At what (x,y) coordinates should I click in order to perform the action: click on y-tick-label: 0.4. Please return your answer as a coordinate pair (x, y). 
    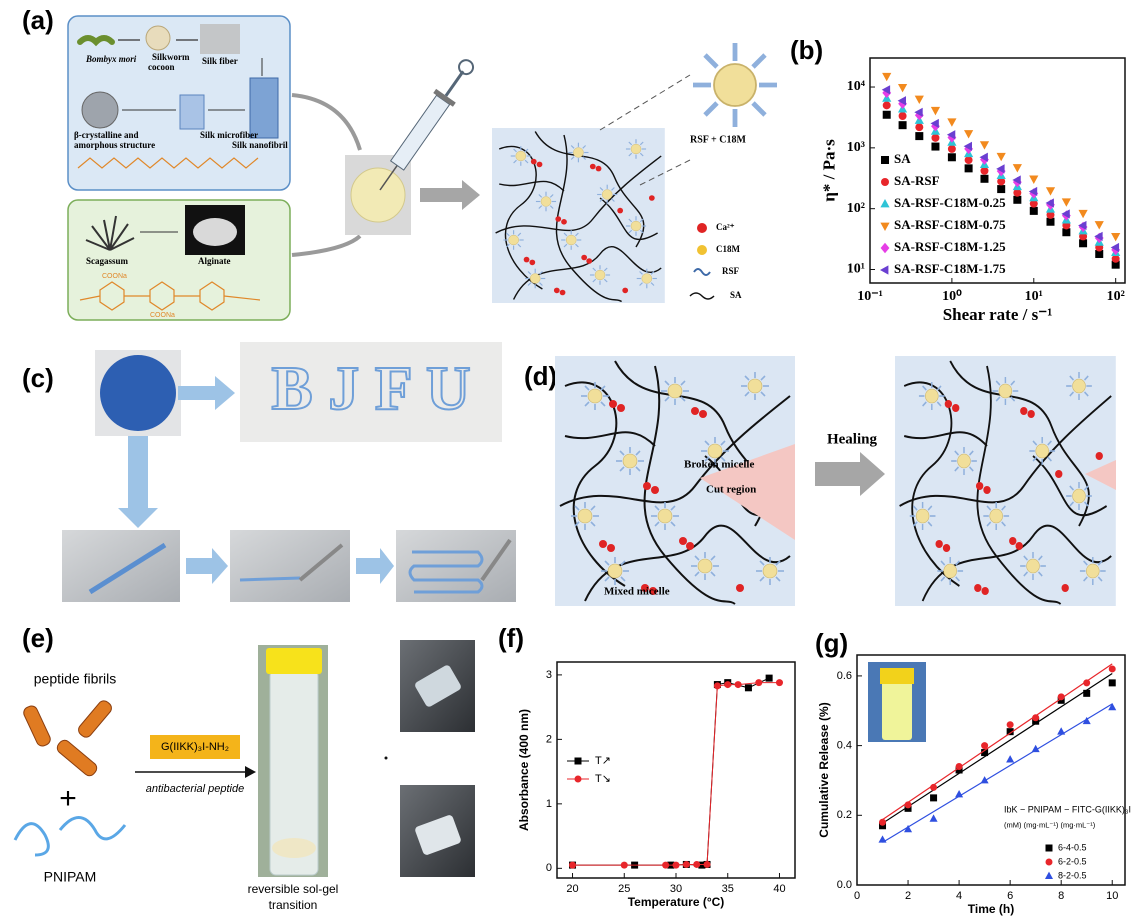
    Looking at the image, I should click on (844, 746).